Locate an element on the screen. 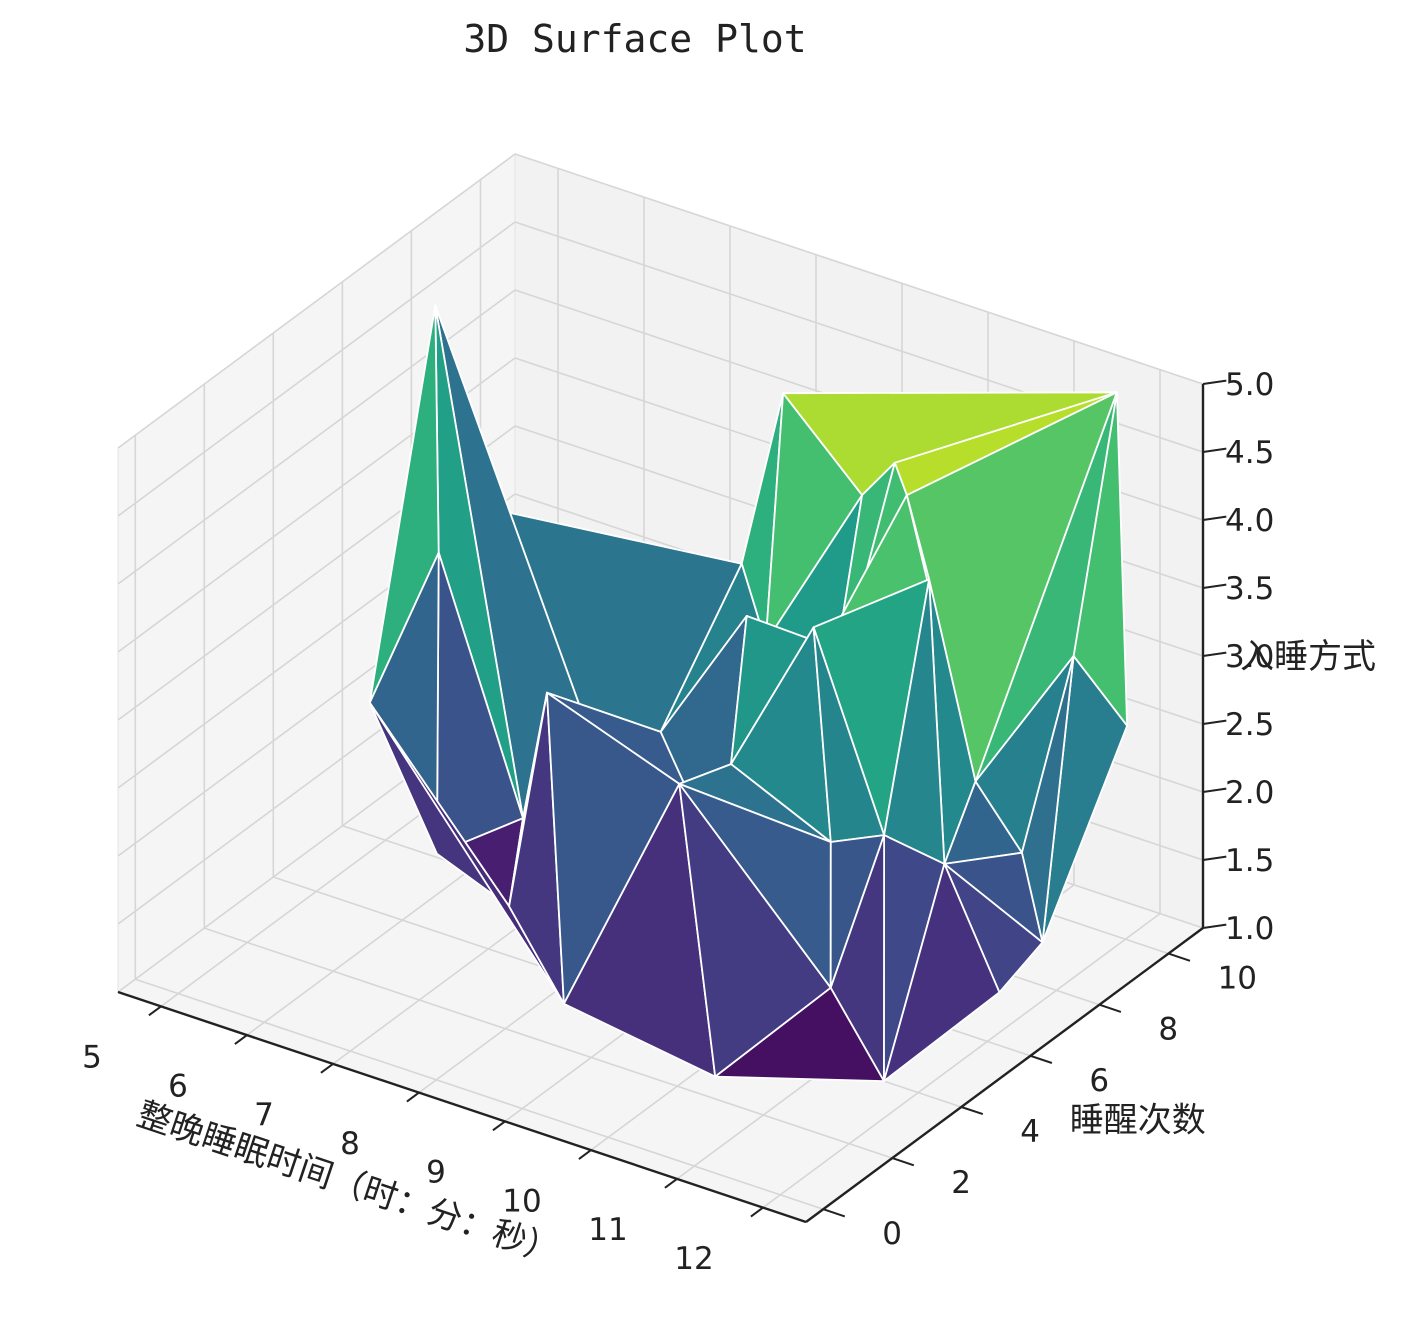 The image size is (1409, 1339). z-tick-label: 3.5 is located at coordinates (1249, 589).